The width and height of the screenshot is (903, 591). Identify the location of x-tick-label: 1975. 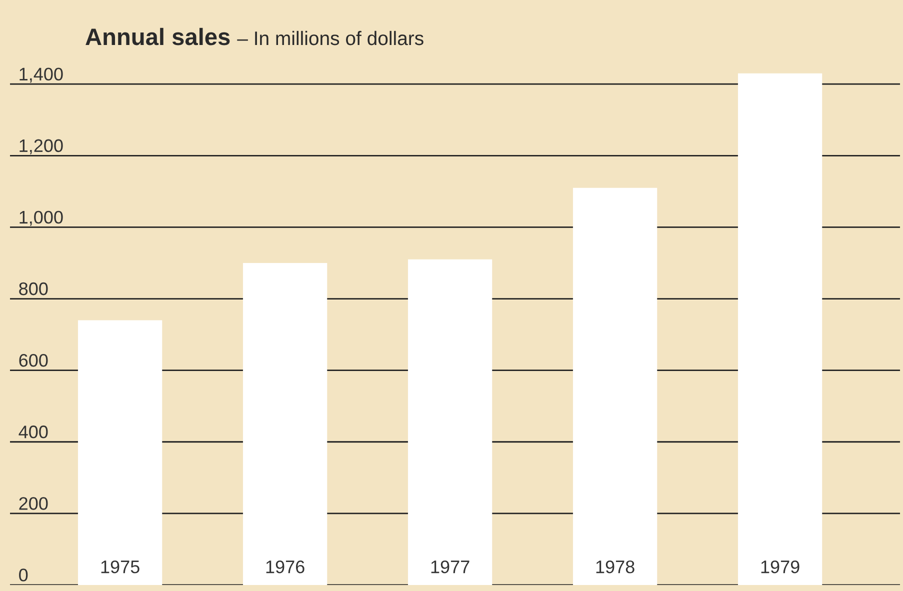
(120, 567).